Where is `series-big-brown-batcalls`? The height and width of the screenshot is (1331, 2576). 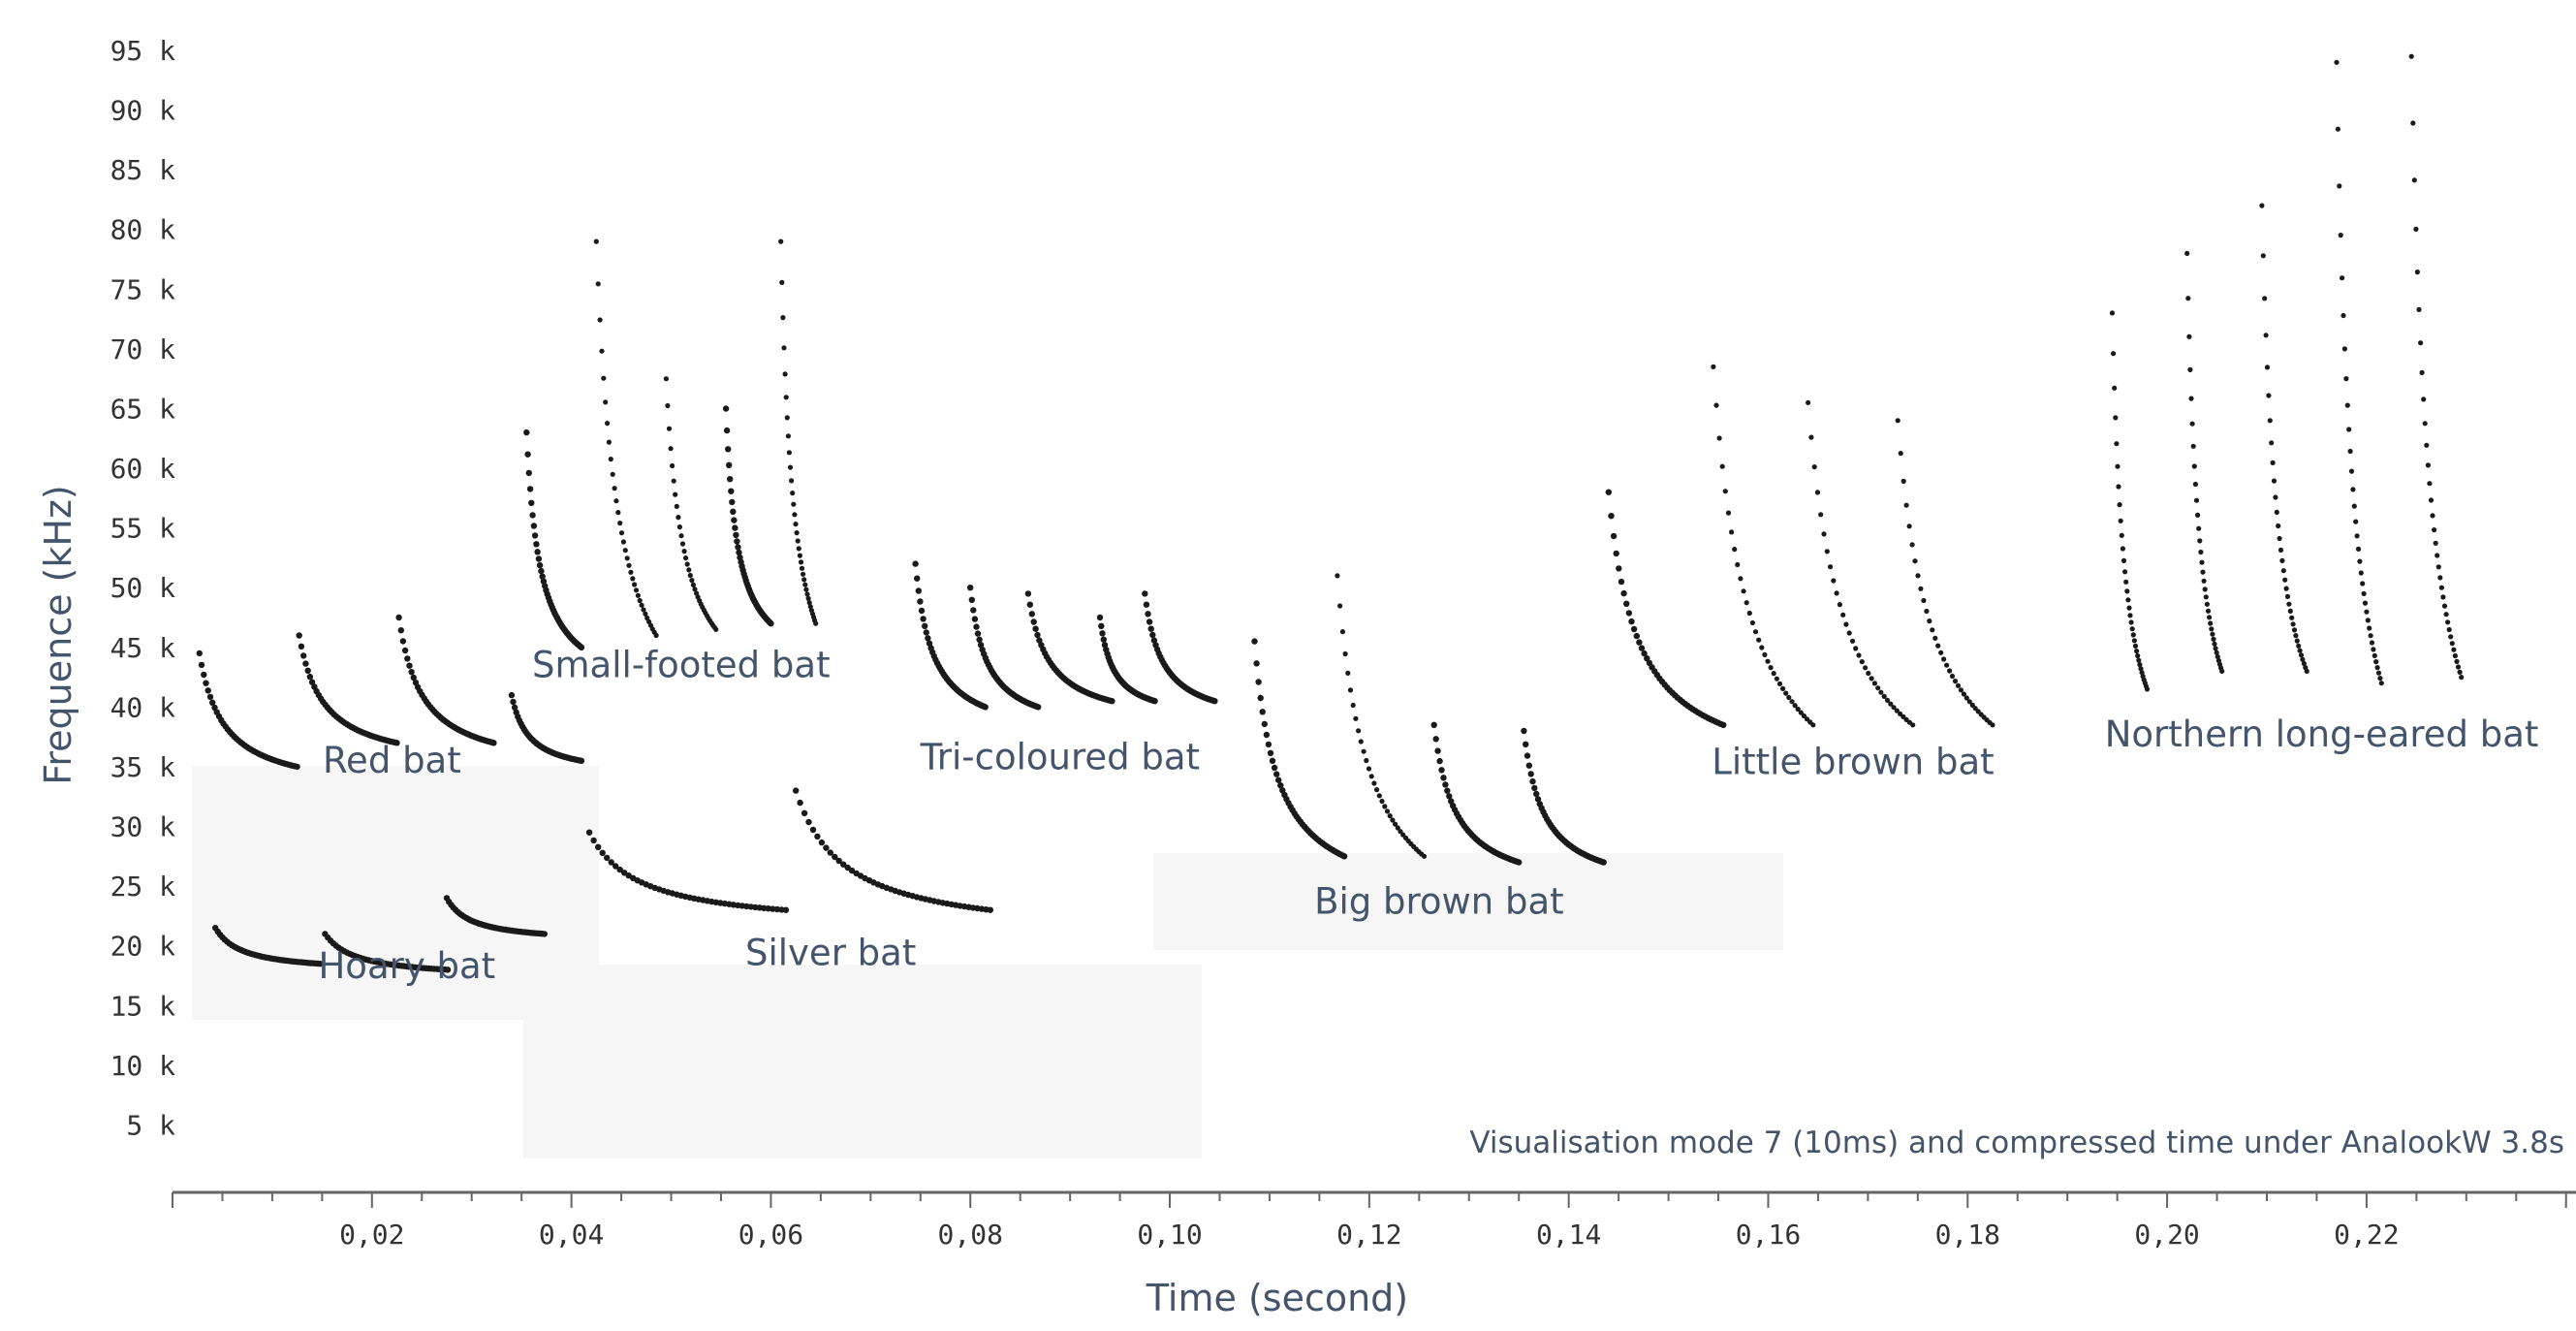
series-big-brown-batcalls is located at coordinates (1429, 719).